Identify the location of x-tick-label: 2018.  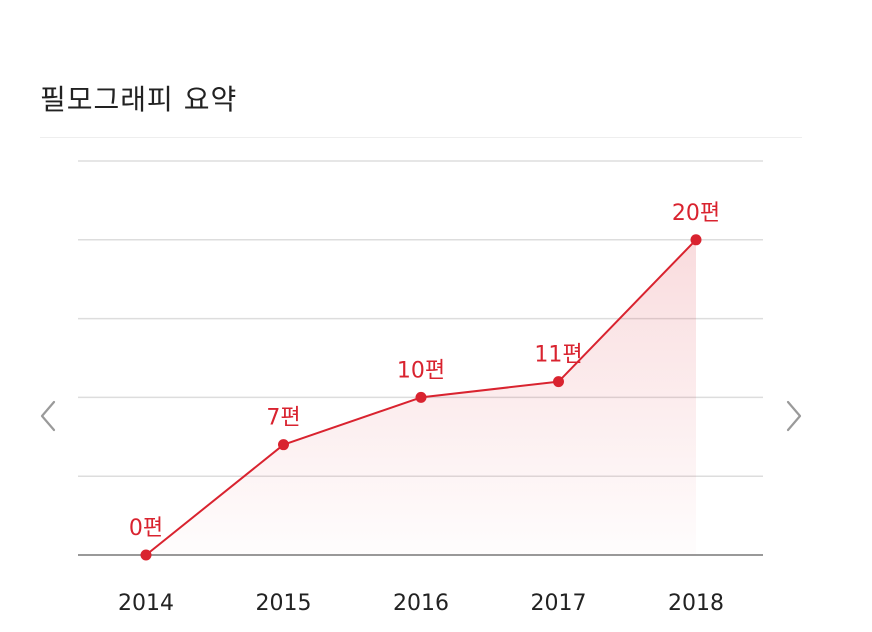
(696, 603).